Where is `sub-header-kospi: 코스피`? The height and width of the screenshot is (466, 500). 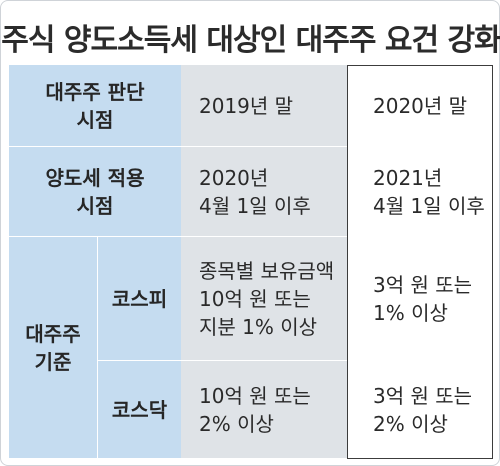
sub-header-kospi: 코스피 is located at coordinates (139, 299).